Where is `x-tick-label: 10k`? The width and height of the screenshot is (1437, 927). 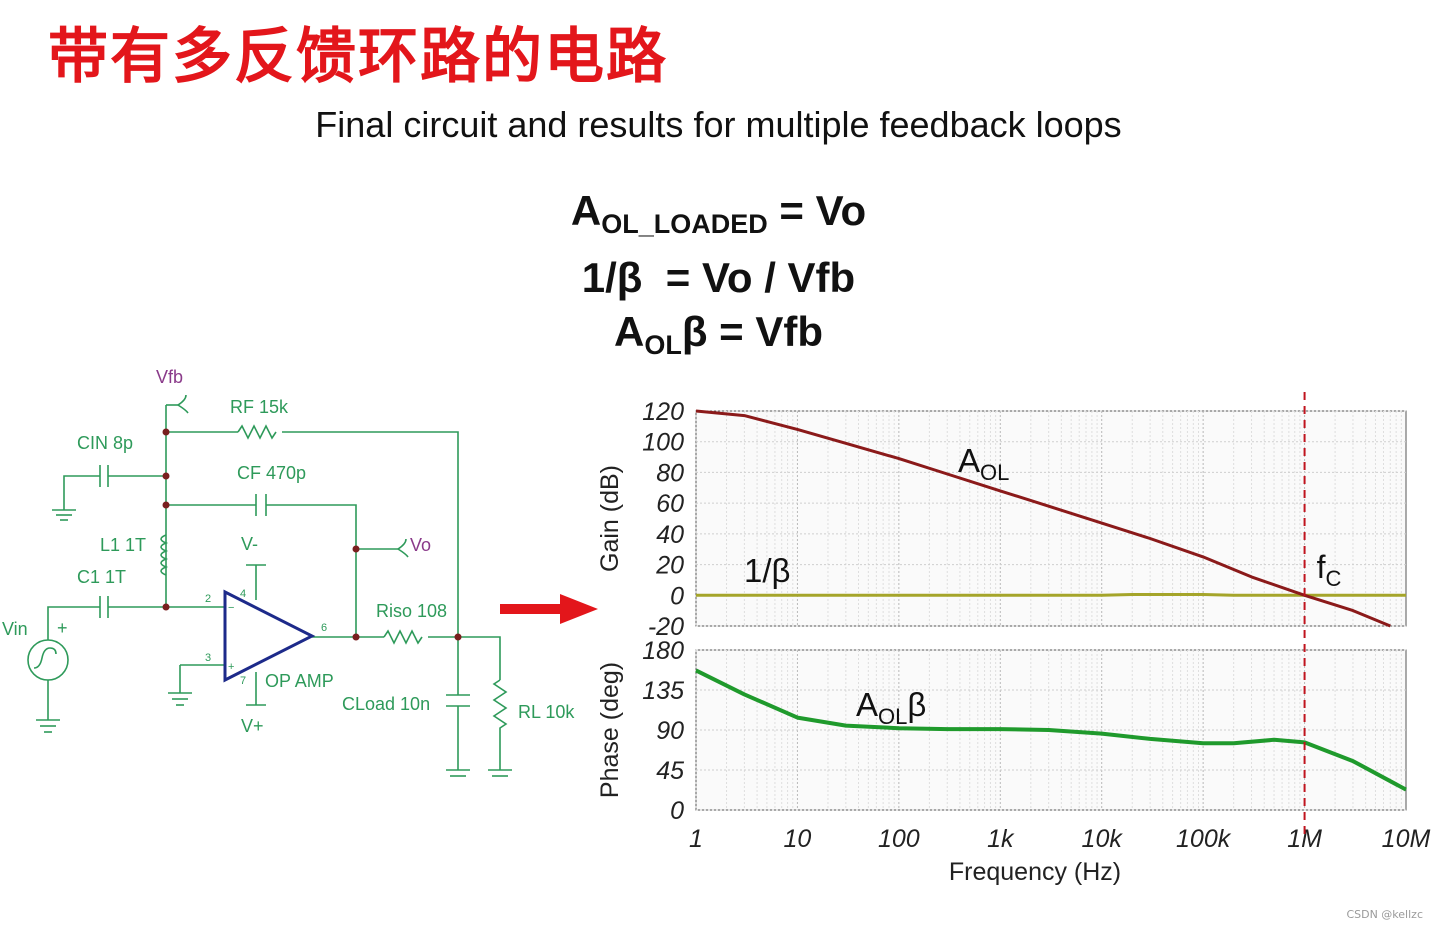 x-tick-label: 10k is located at coordinates (1103, 839).